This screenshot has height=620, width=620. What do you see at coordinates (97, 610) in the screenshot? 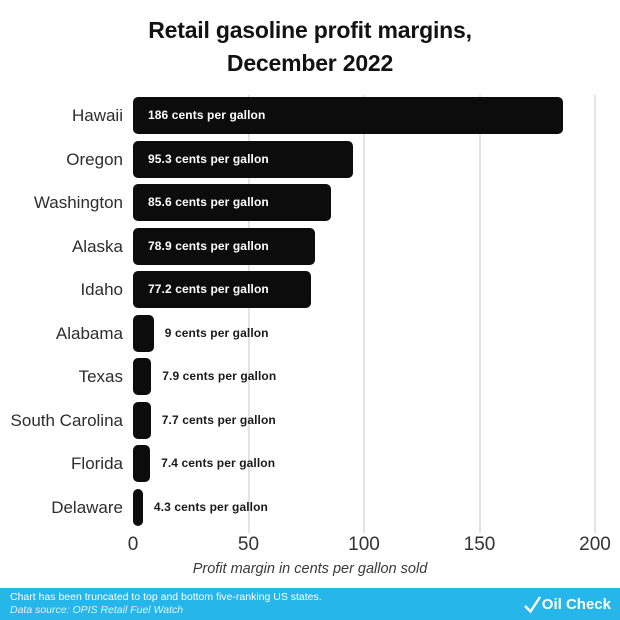
I see `data-source: Data source: OPIS Retail Fuel Watch` at bounding box center [97, 610].